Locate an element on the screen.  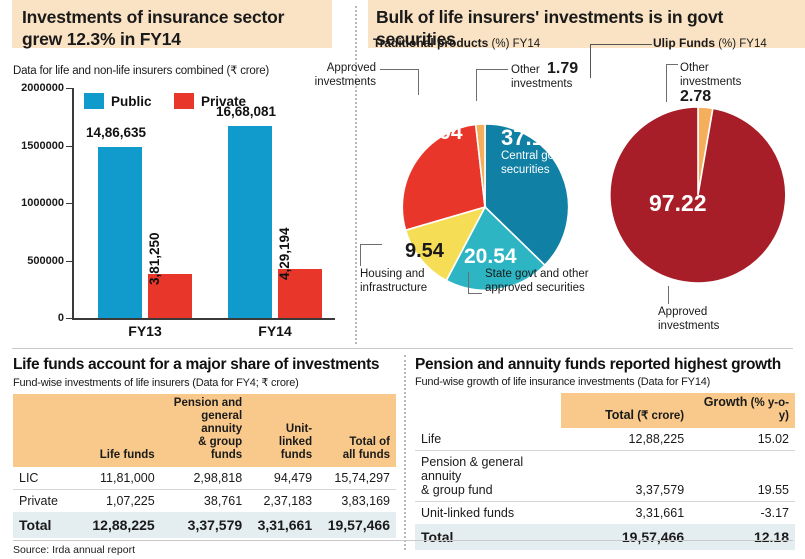
th-unit-linked-l3: funds is located at coordinates (296, 455).